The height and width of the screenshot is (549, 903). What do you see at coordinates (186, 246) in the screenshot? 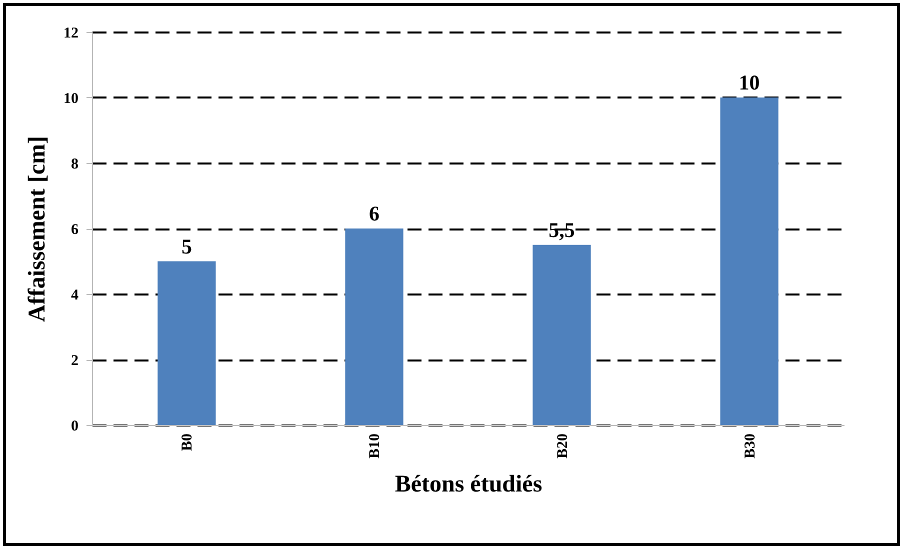
I see `data-label: 5` at bounding box center [186, 246].